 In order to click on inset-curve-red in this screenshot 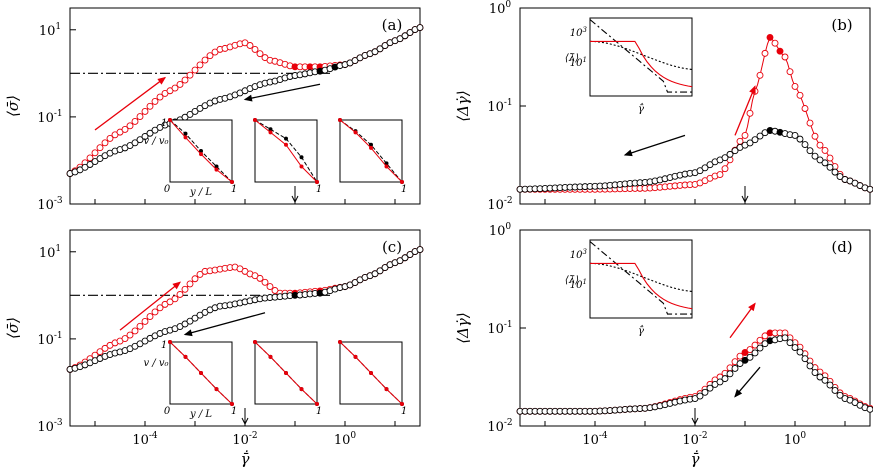, I will do `click(641, 64)`.